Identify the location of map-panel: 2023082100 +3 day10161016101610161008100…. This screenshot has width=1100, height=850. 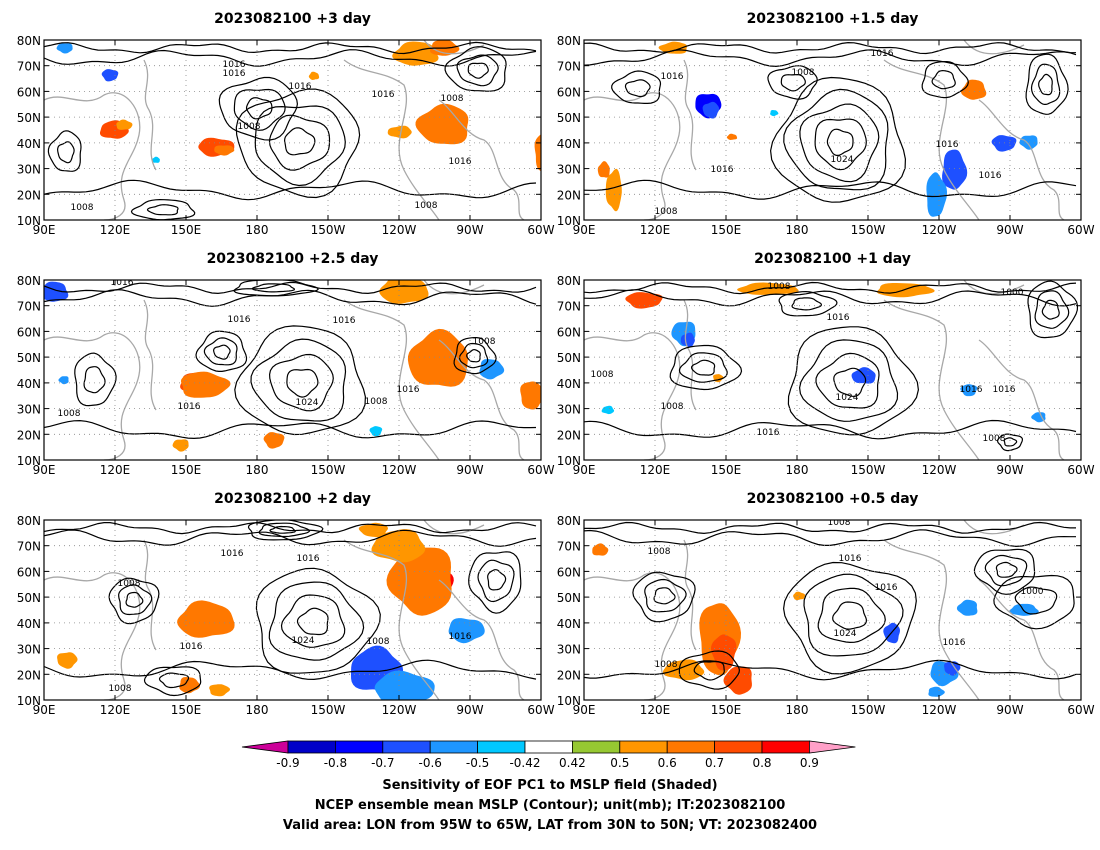
(286, 124).